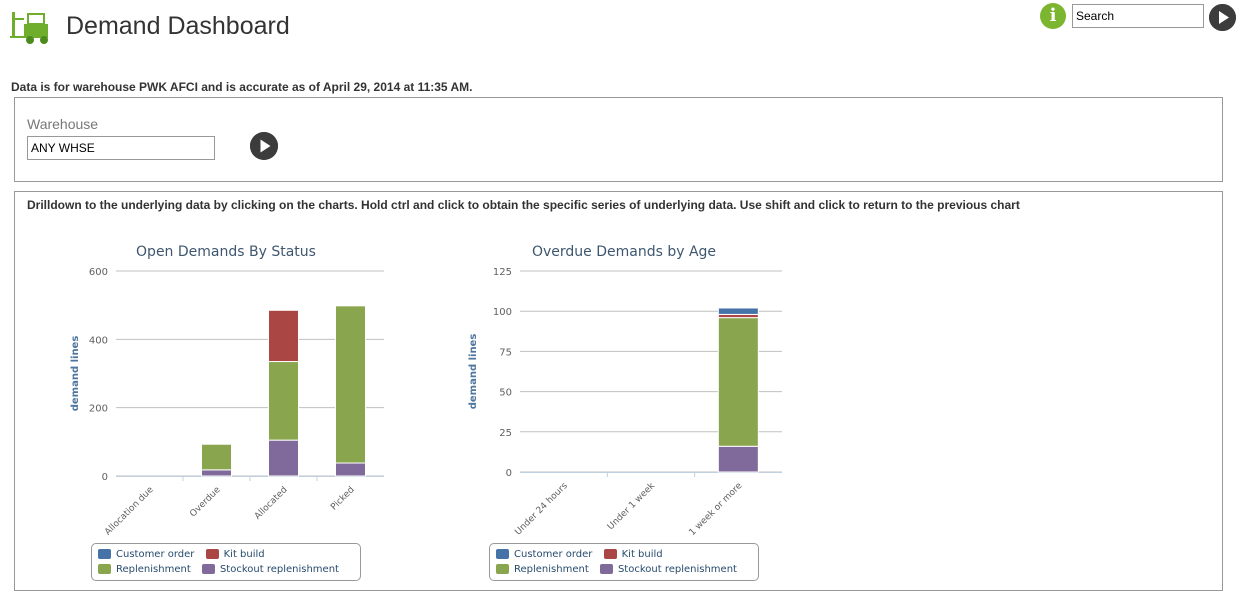 This screenshot has height=591, width=1242. What do you see at coordinates (632, 506) in the screenshot?
I see `x-tick-label: Under 1 week` at bounding box center [632, 506].